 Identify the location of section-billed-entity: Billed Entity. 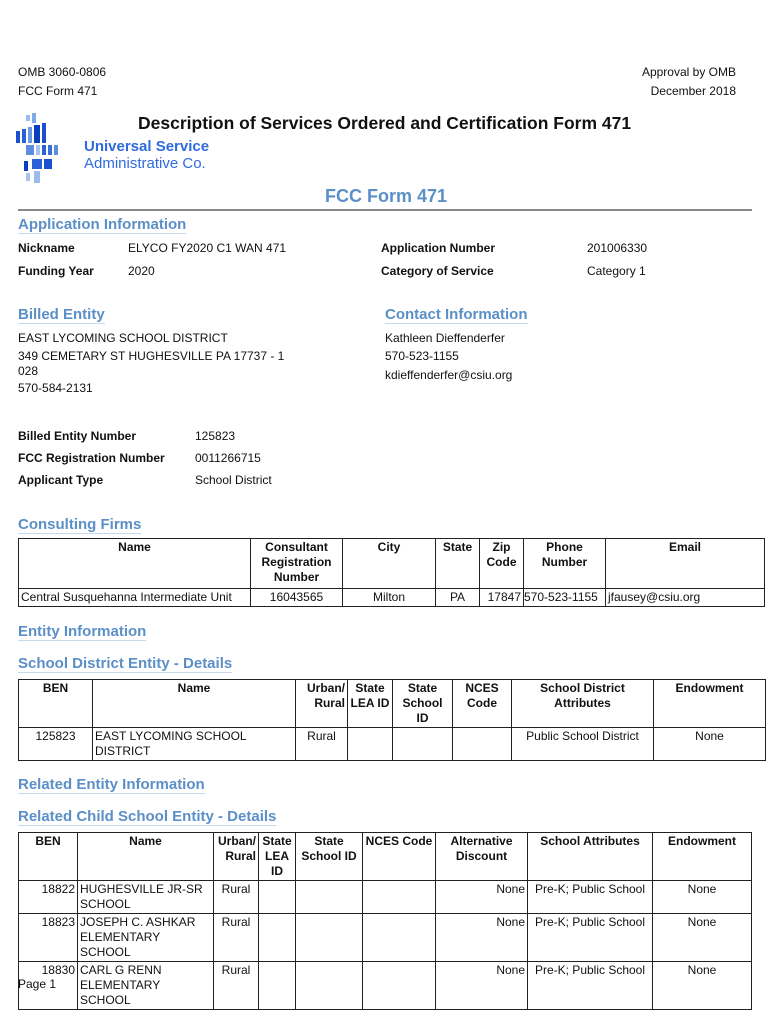
(61, 315).